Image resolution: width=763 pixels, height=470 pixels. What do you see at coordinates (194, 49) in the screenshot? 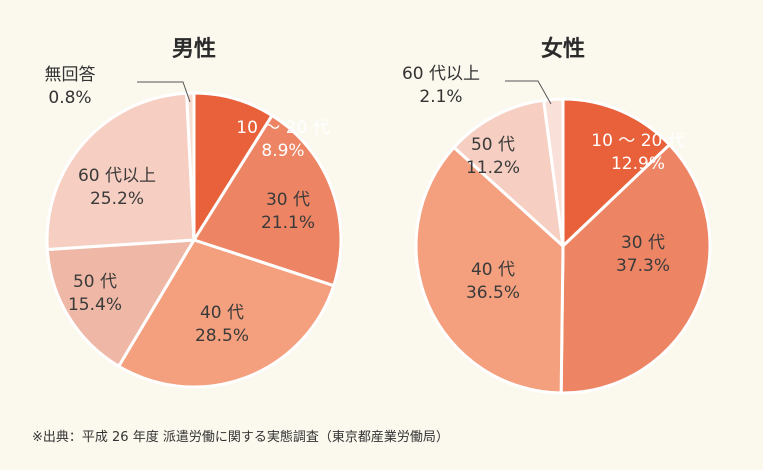
I see `chart-title-male: 男性` at bounding box center [194, 49].